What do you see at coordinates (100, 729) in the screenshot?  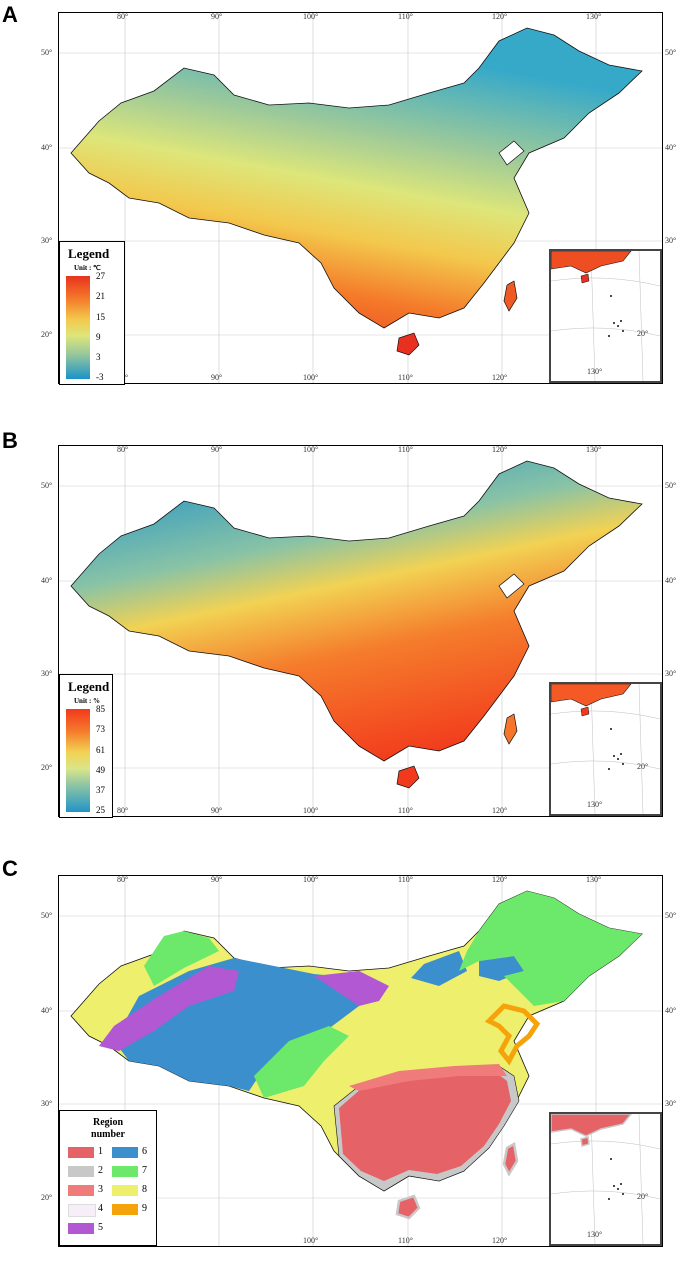 I see `legend-value: 73` at bounding box center [100, 729].